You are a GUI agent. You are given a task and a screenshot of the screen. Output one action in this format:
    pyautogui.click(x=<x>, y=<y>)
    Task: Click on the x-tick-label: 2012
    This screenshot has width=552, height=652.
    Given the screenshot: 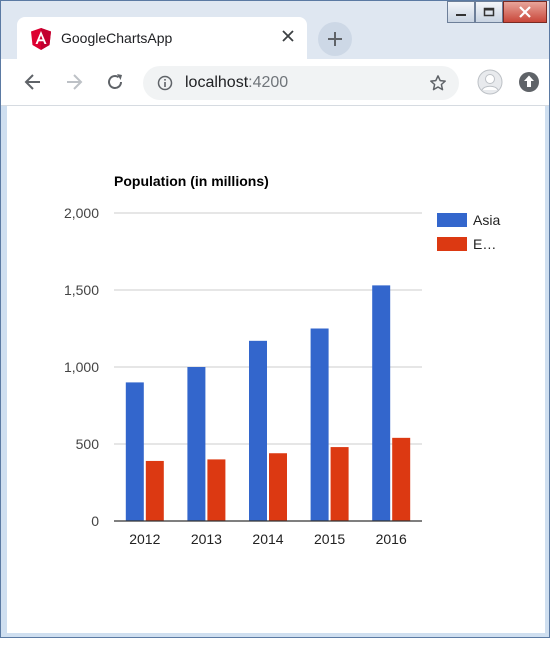 What is the action you would take?
    pyautogui.click(x=144, y=539)
    